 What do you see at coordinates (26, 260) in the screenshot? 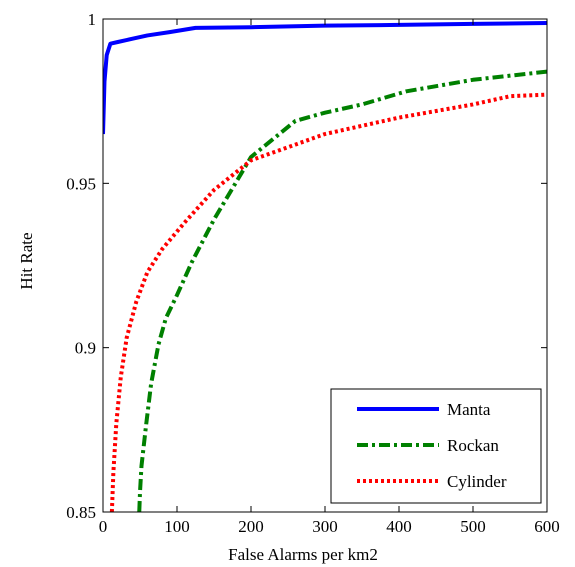
I see `y-axis-label: Hit Rate` at bounding box center [26, 260].